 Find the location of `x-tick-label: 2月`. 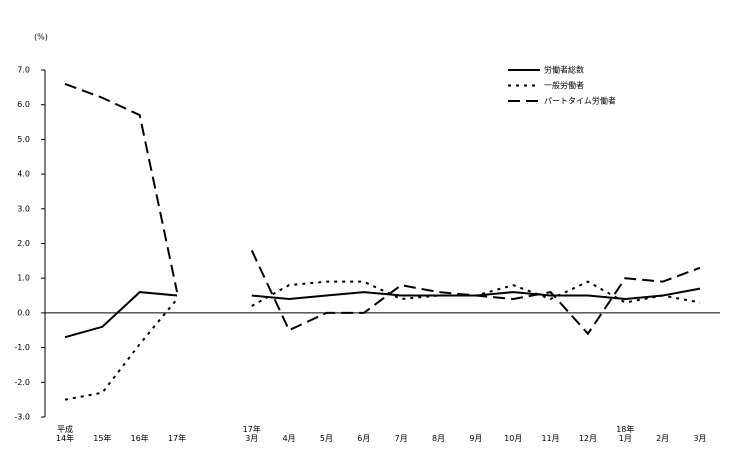

x-tick-label: 2月 is located at coordinates (663, 438).